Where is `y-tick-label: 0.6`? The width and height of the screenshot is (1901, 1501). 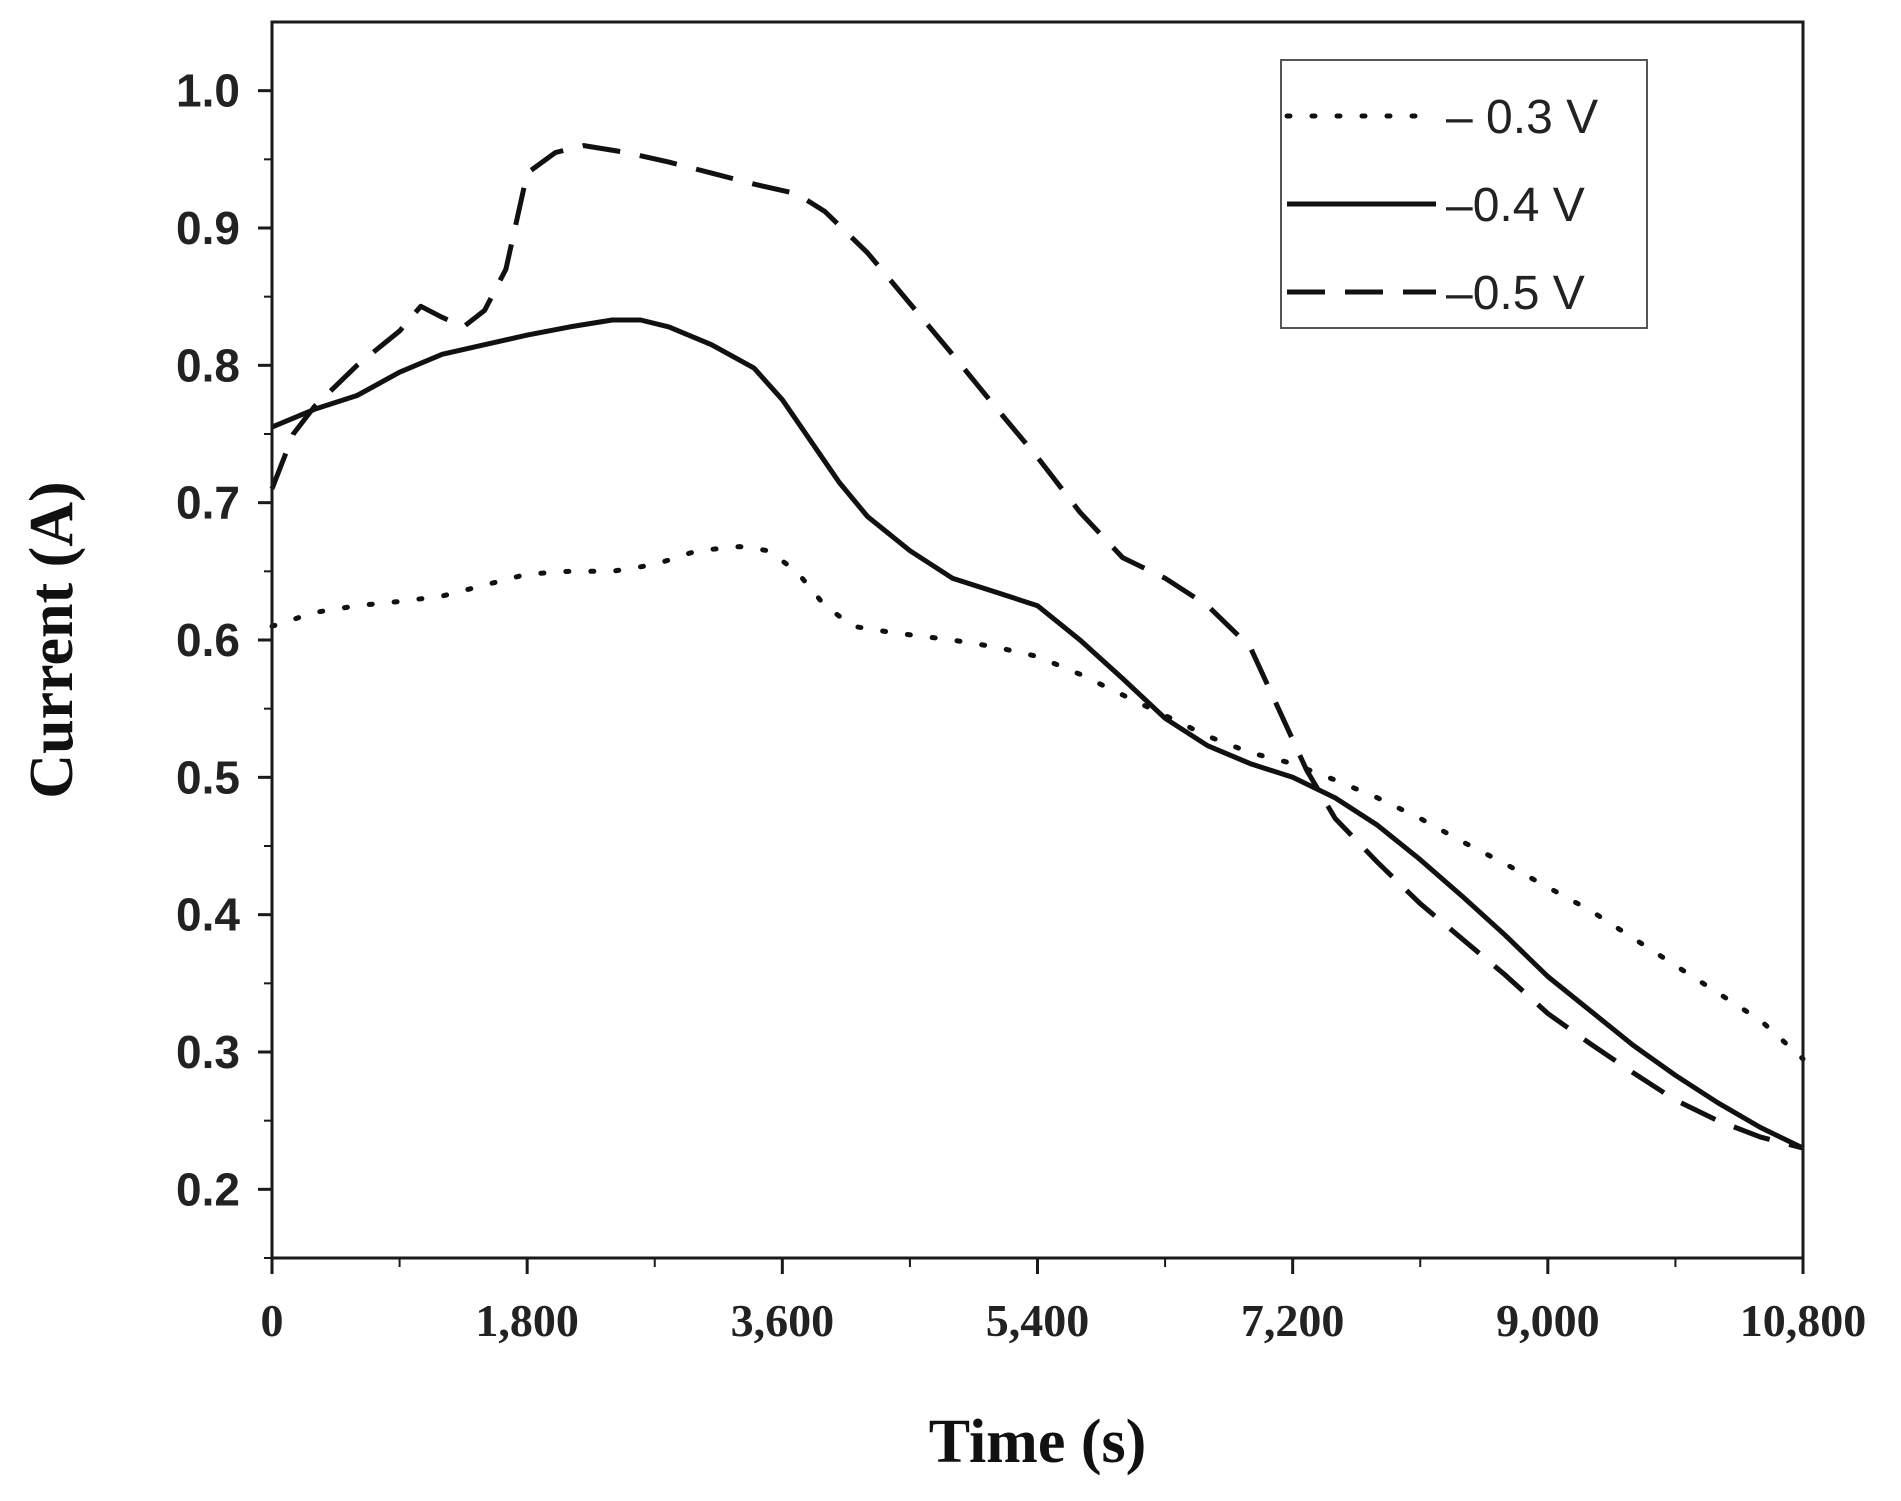
y-tick-label: 0.6 is located at coordinates (208, 640).